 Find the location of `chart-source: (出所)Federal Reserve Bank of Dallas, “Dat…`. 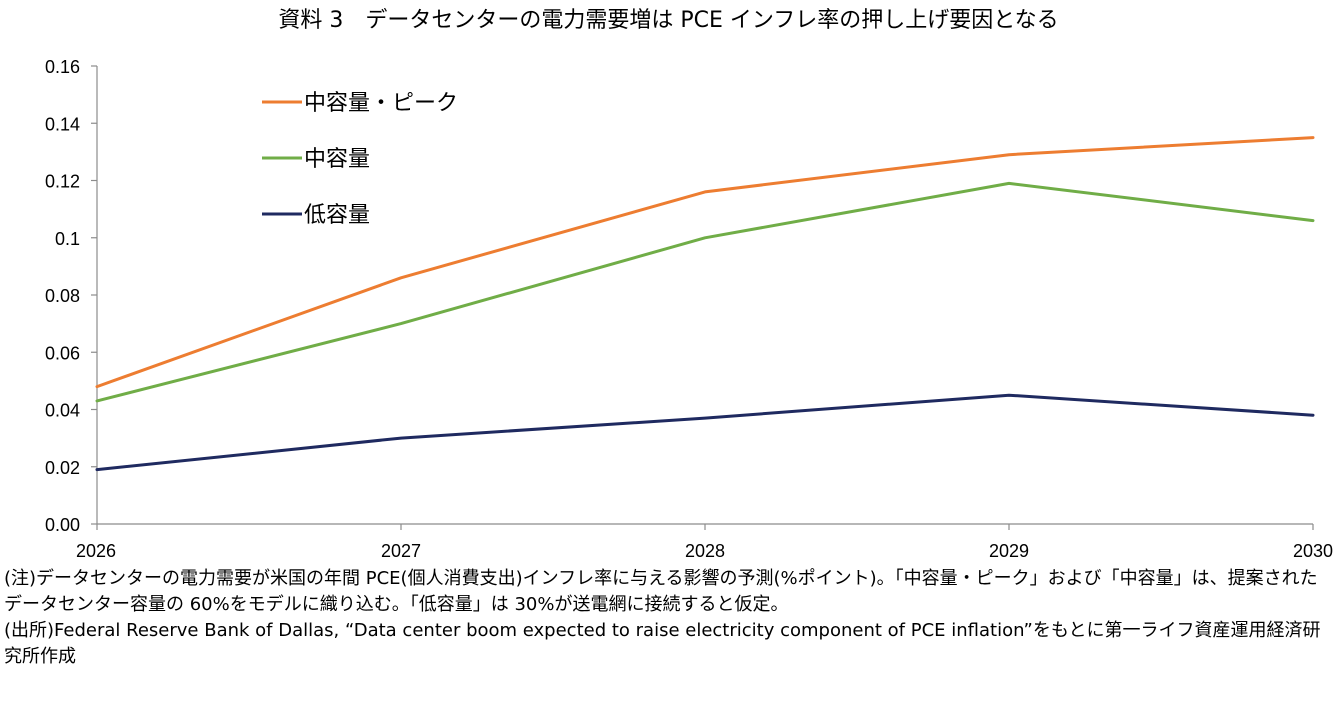

chart-source: (出所)Federal Reserve Bank of Dallas, “Dat… is located at coordinates (662, 643).